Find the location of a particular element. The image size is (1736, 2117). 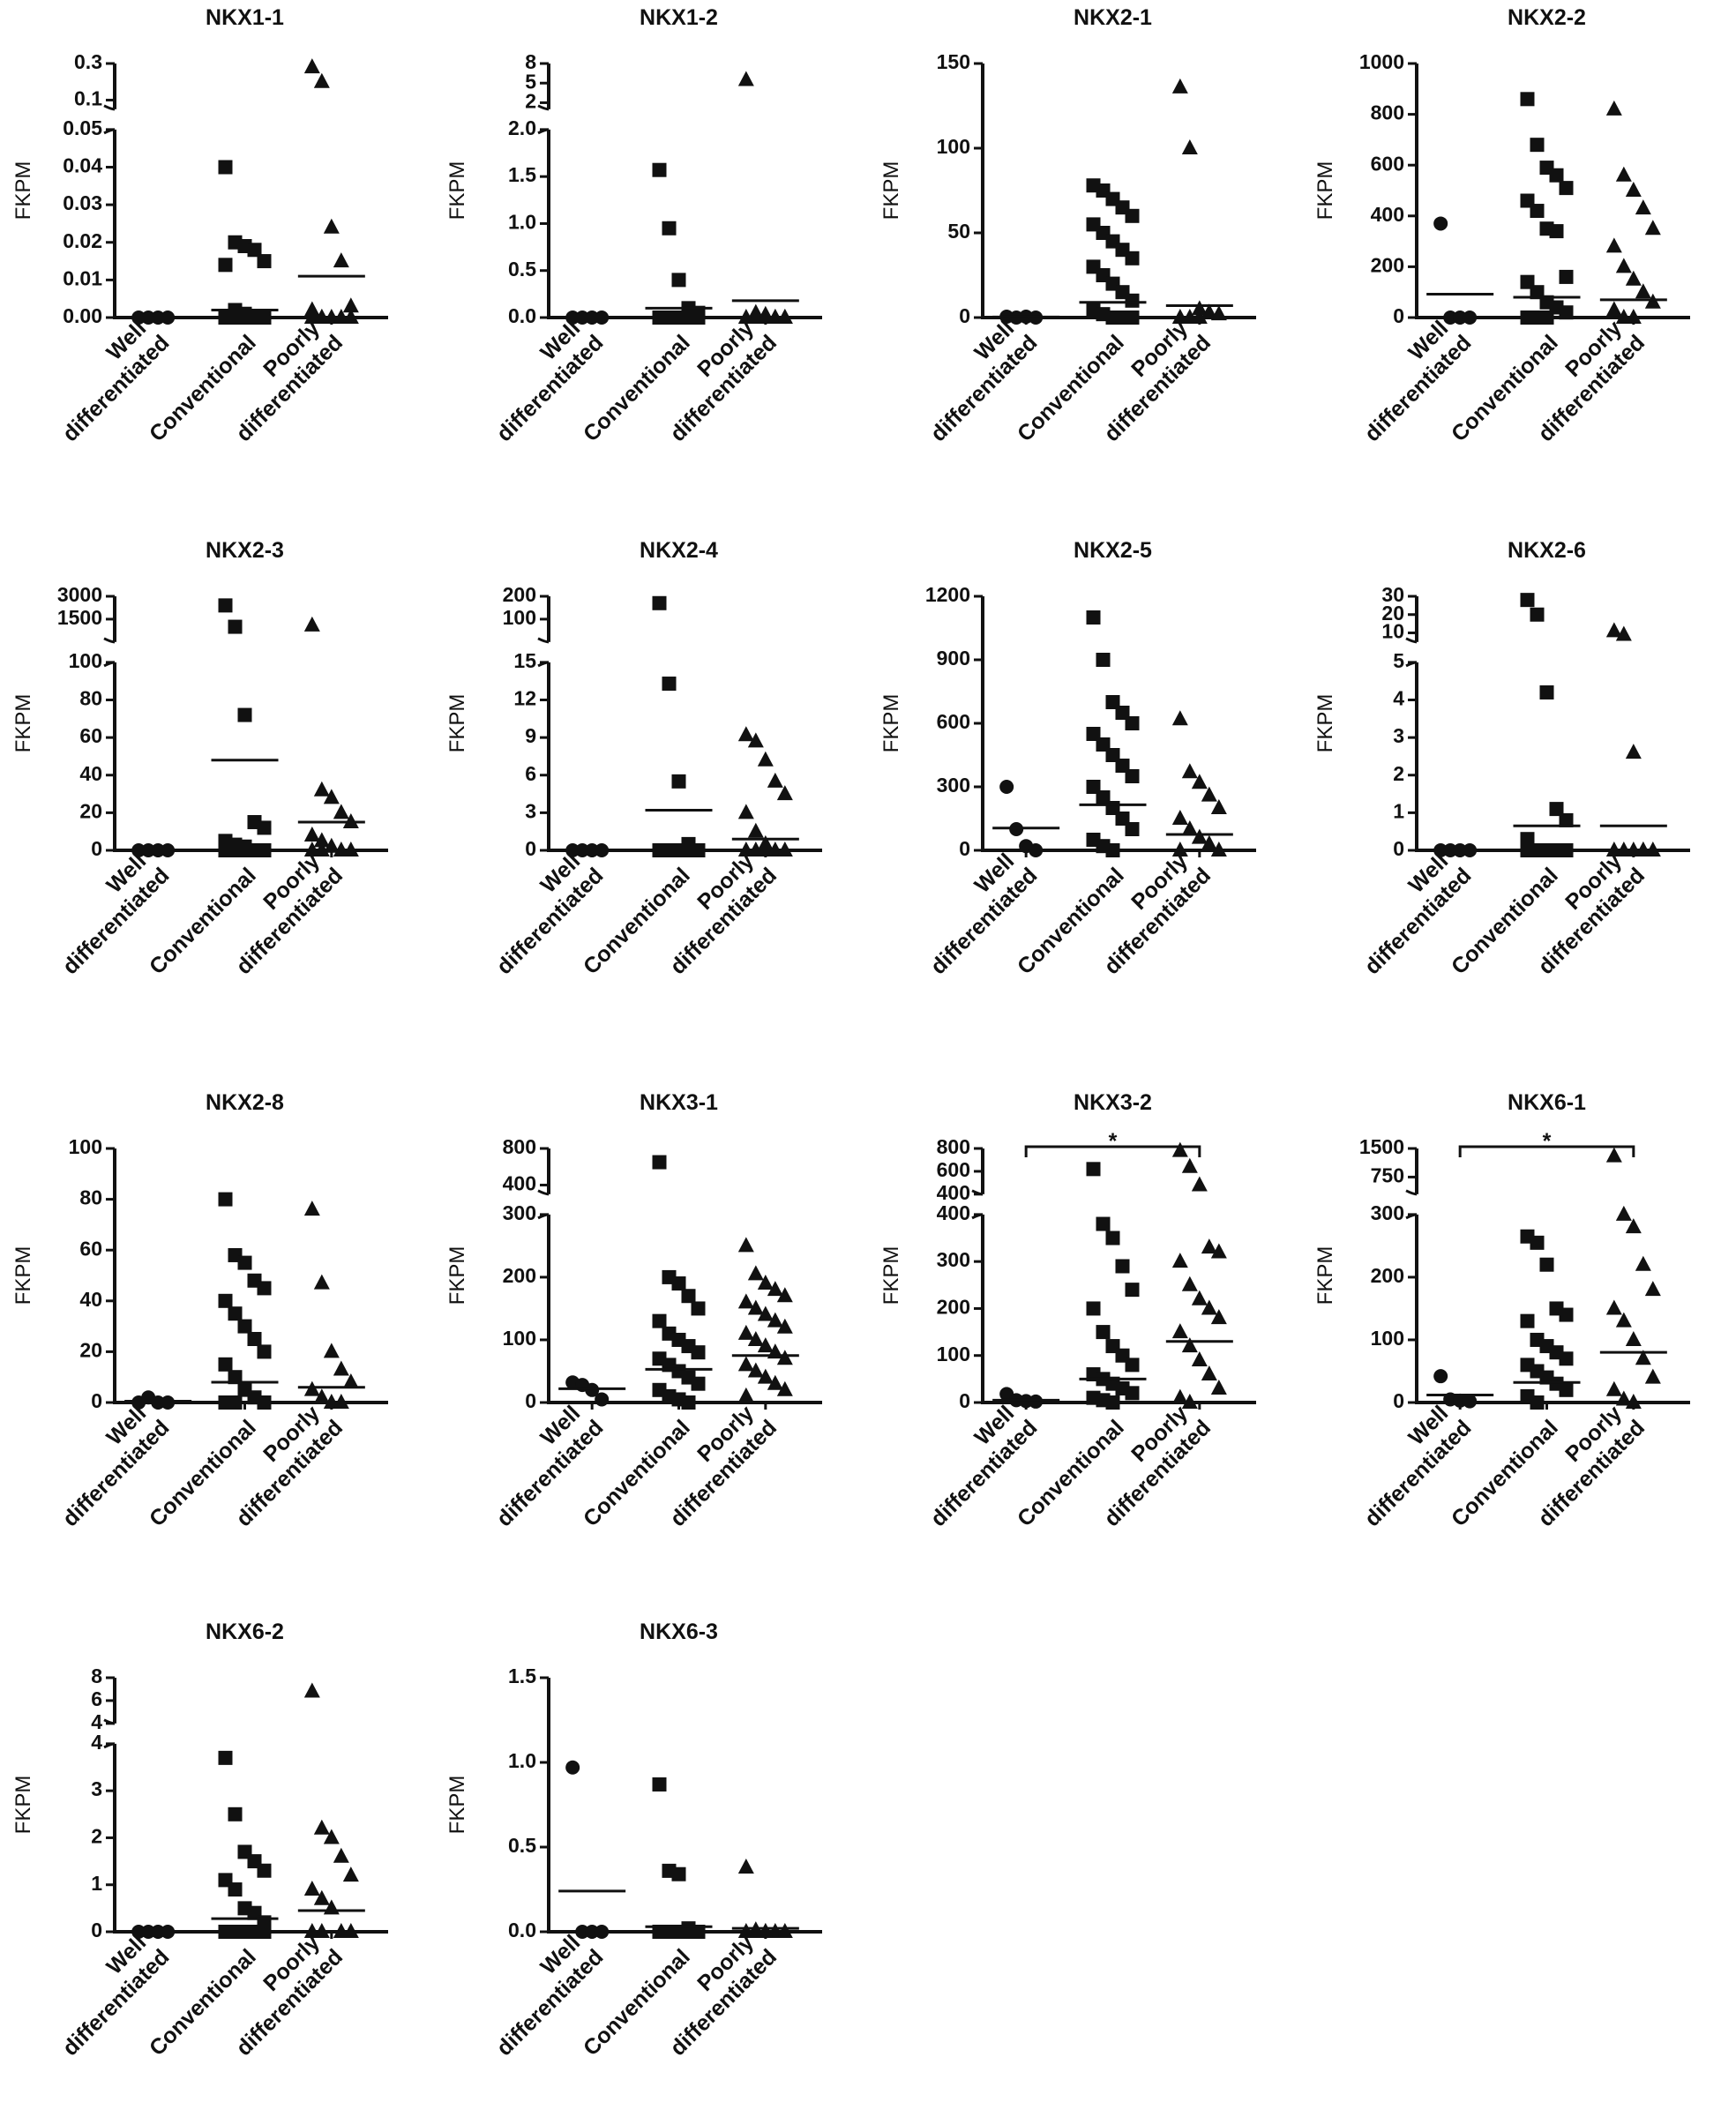

y-tick-label: 4 is located at coordinates (96, 1721).